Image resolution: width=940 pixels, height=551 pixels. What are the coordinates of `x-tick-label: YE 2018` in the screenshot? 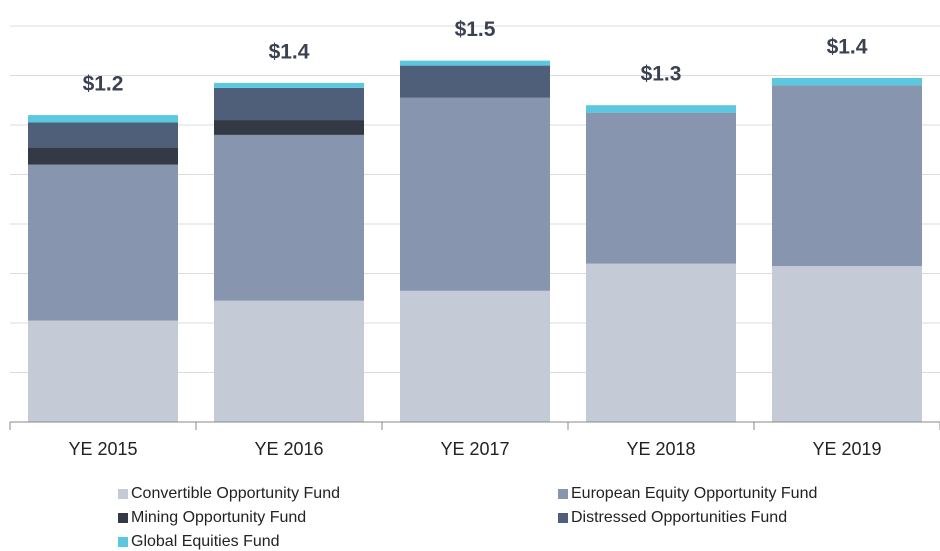 It's located at (660, 449).